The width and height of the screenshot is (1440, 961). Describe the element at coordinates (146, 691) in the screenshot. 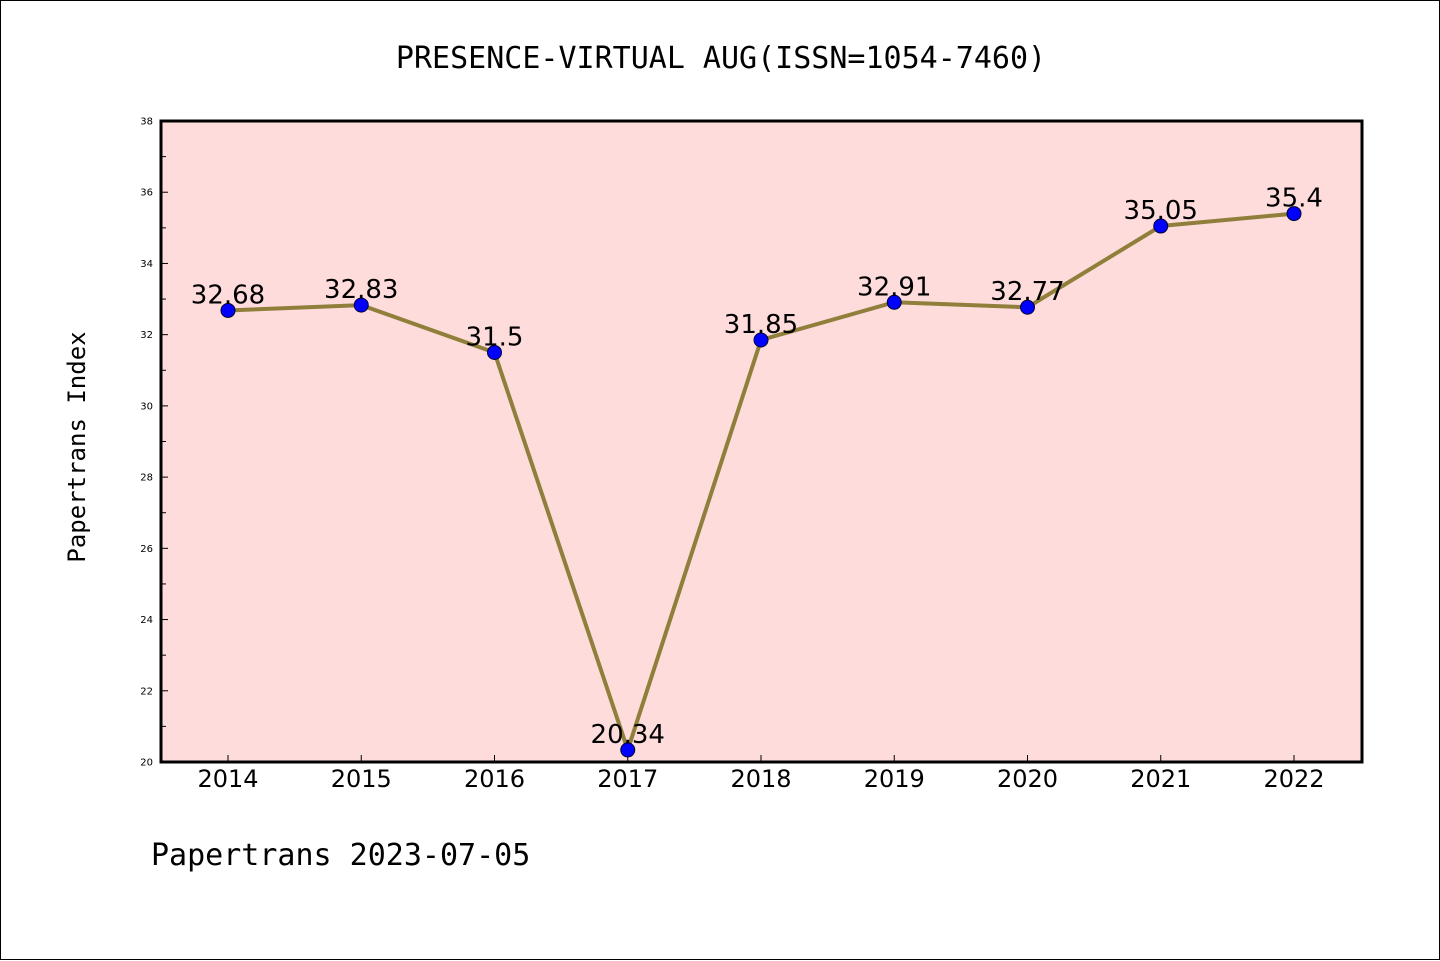

I see `y-tick-label: 22` at that location.